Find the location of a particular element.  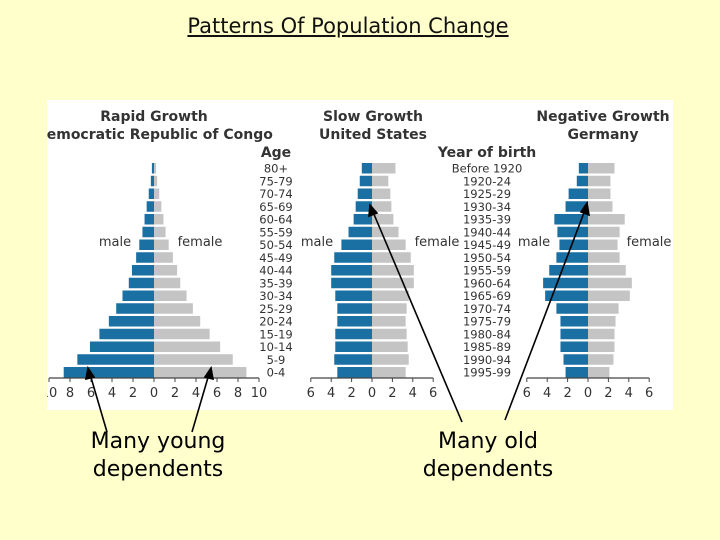

x-tick-label: 4 is located at coordinates (112, 393).